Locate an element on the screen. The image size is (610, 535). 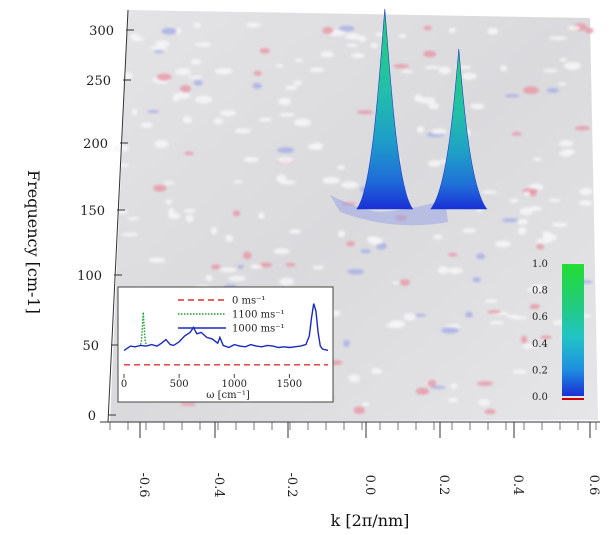
colorbar-tick-label: 0.4 is located at coordinates (540, 344).